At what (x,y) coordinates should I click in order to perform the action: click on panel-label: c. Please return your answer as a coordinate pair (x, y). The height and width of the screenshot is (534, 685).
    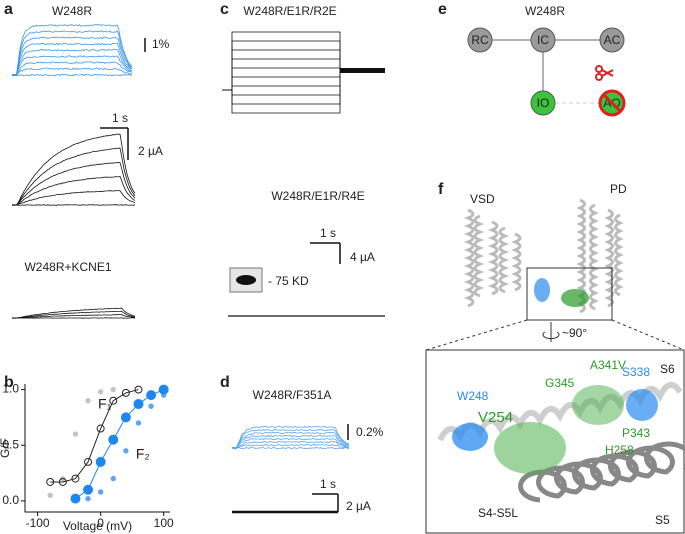
    Looking at the image, I should click on (224, 9).